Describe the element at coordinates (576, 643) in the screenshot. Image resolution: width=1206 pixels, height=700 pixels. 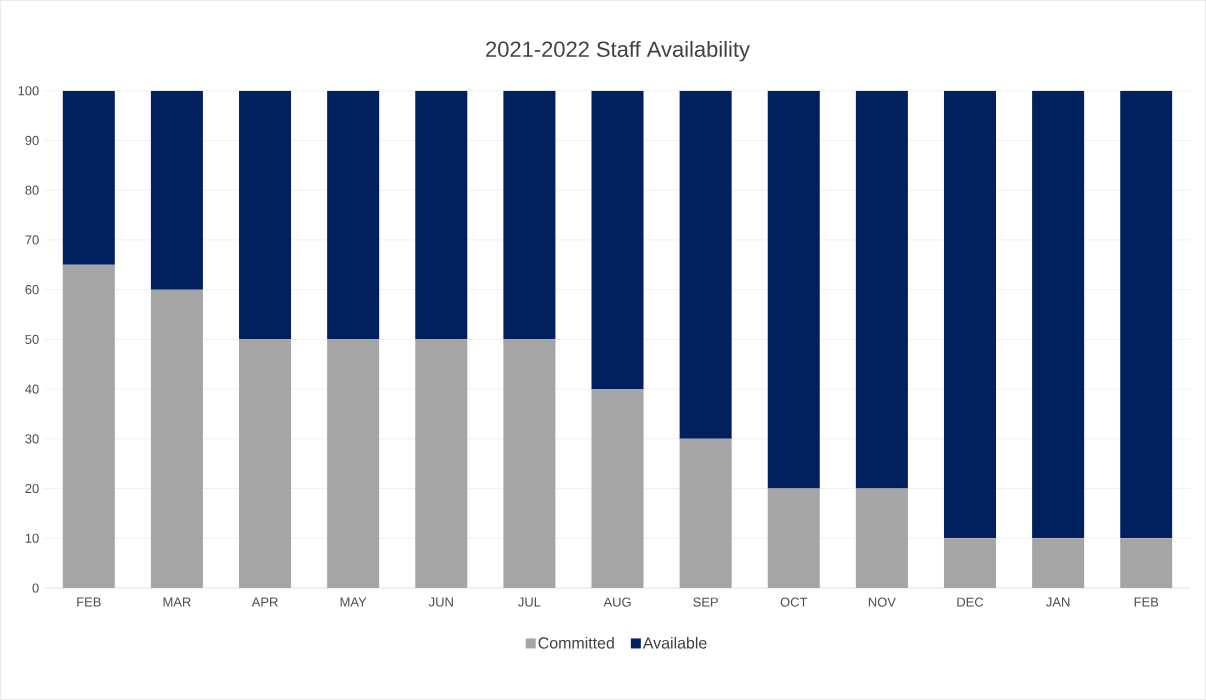
I see `legend-label: Committed` at that location.